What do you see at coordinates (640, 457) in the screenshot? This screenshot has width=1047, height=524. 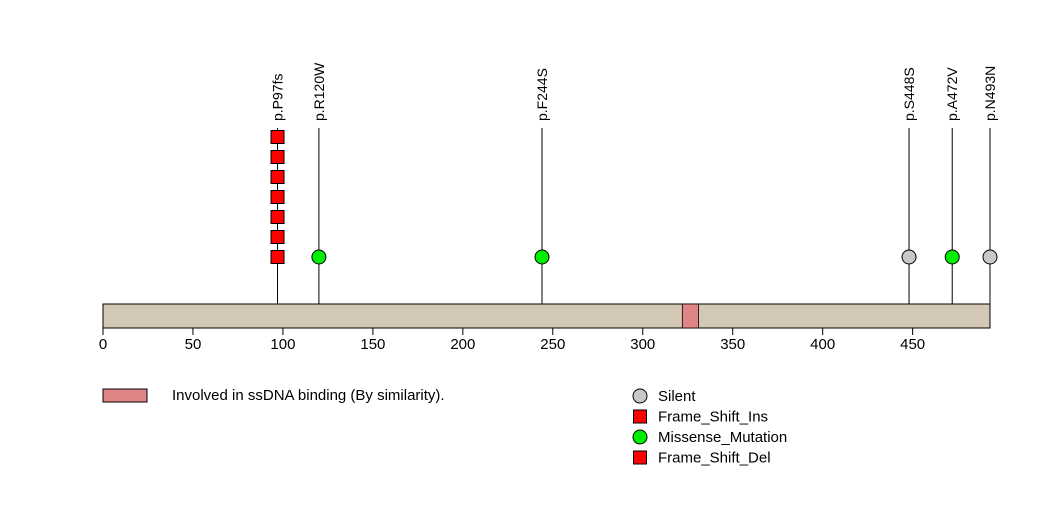 I see `legend-marker-frame_shift_del` at bounding box center [640, 457].